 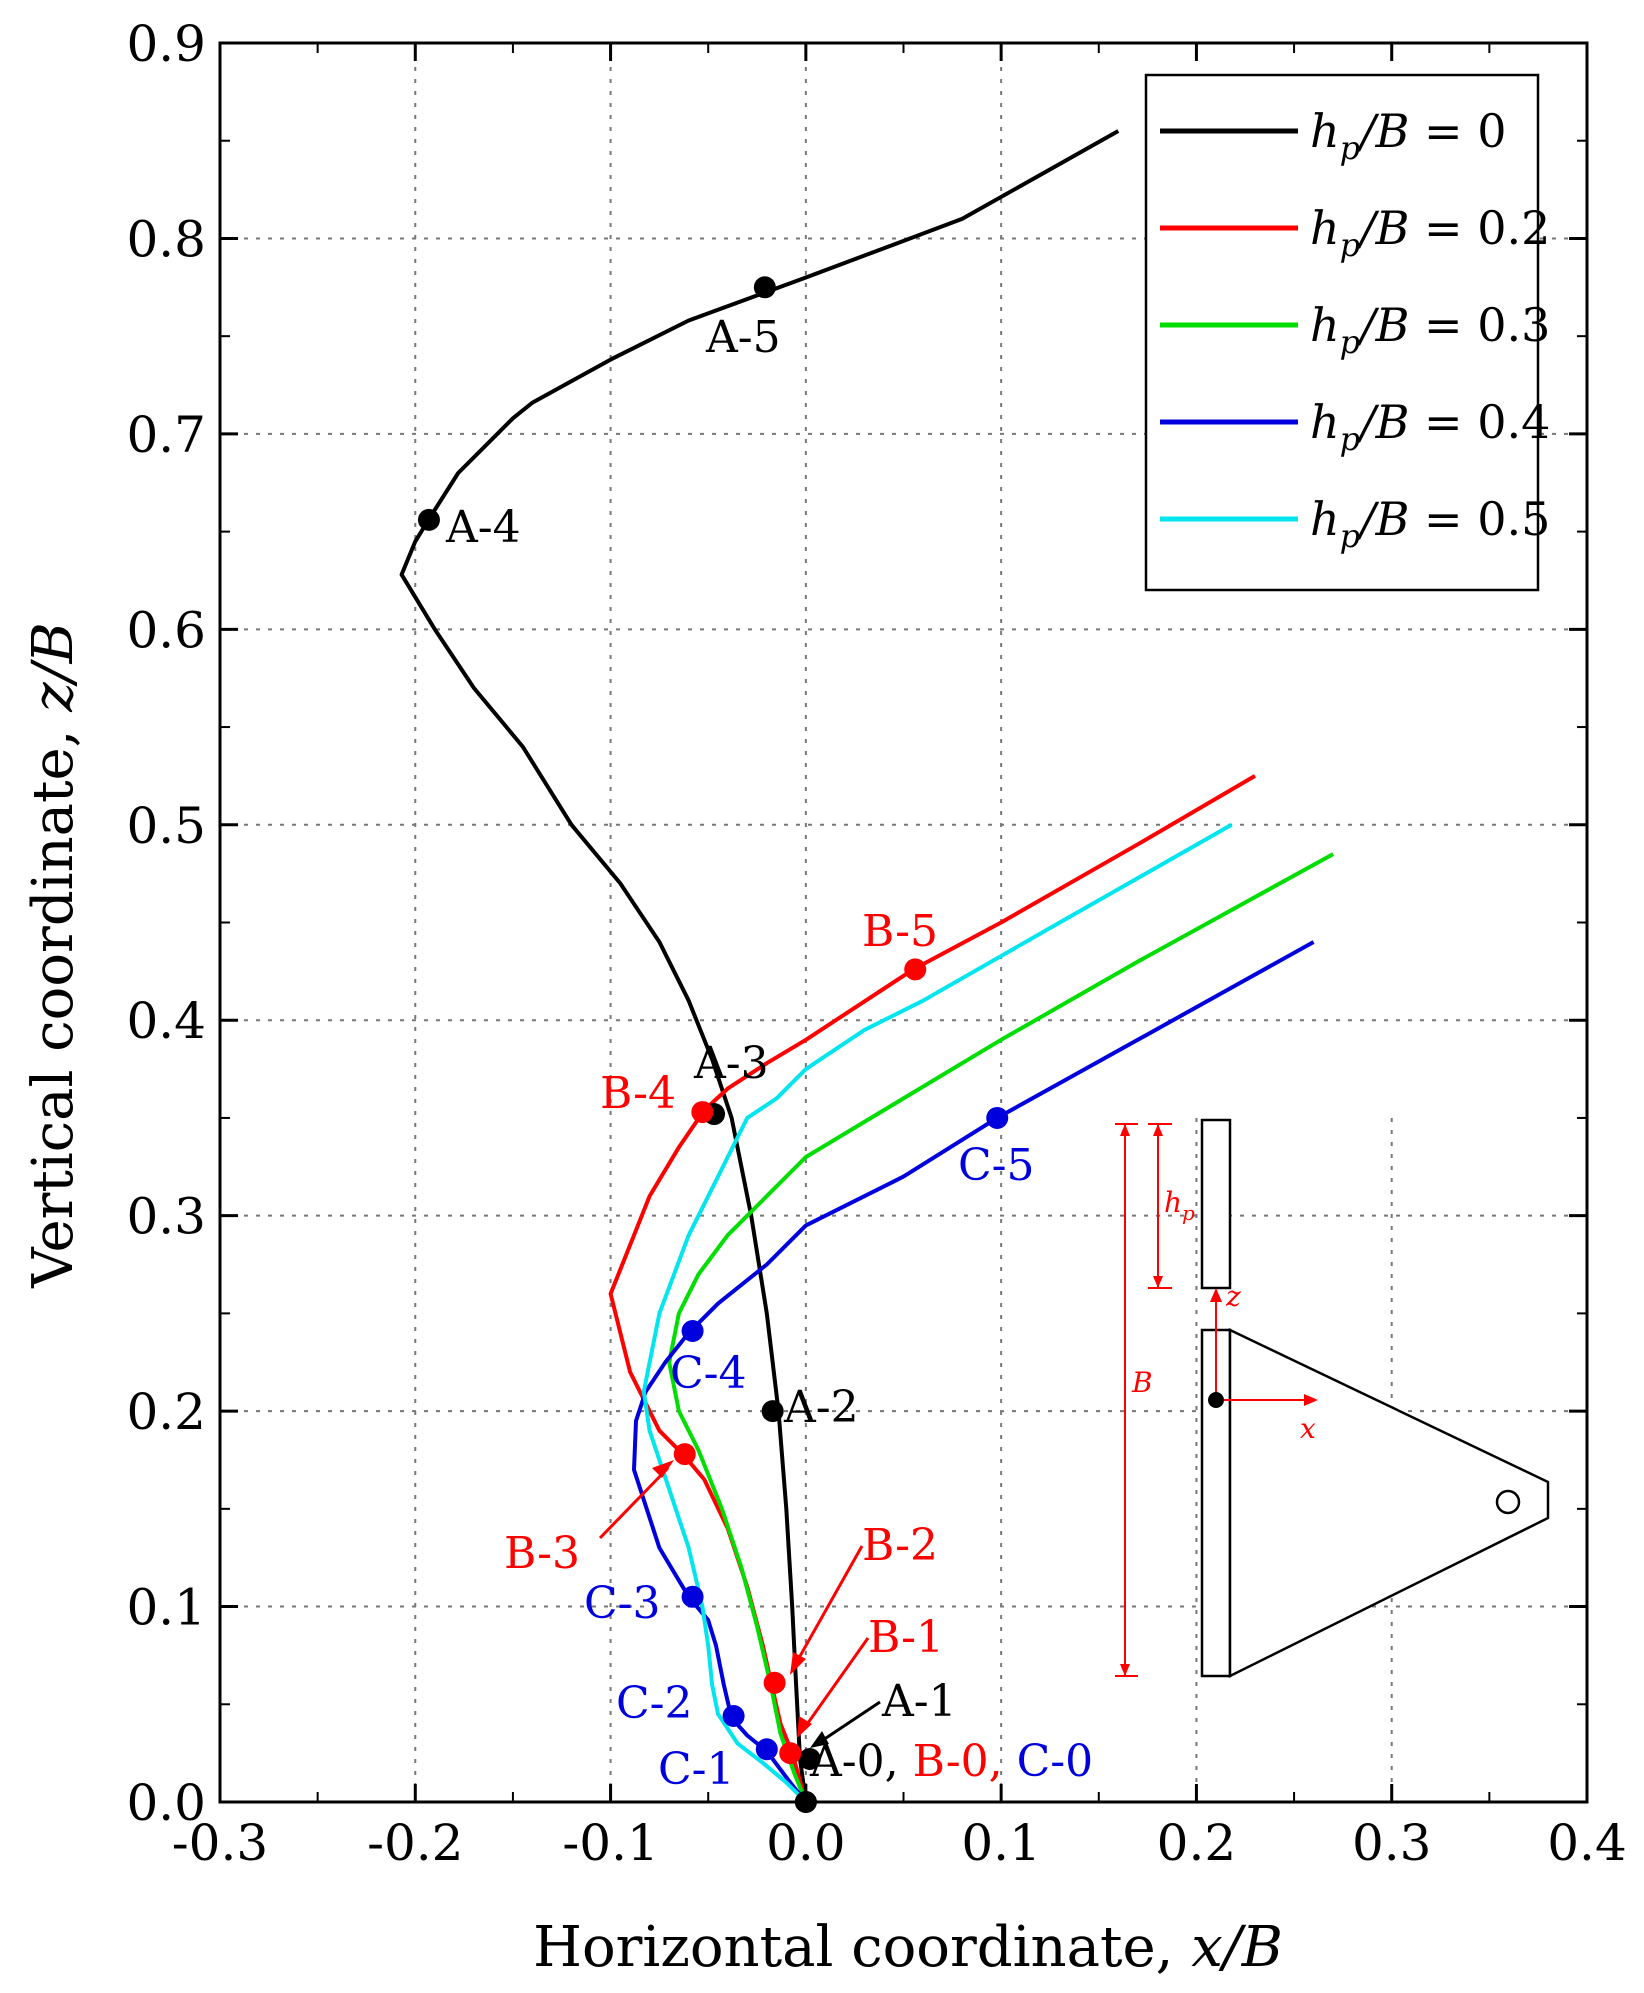 What do you see at coordinates (1125, 1670) in the screenshot?
I see `dim-B-arrow-bottom` at bounding box center [1125, 1670].